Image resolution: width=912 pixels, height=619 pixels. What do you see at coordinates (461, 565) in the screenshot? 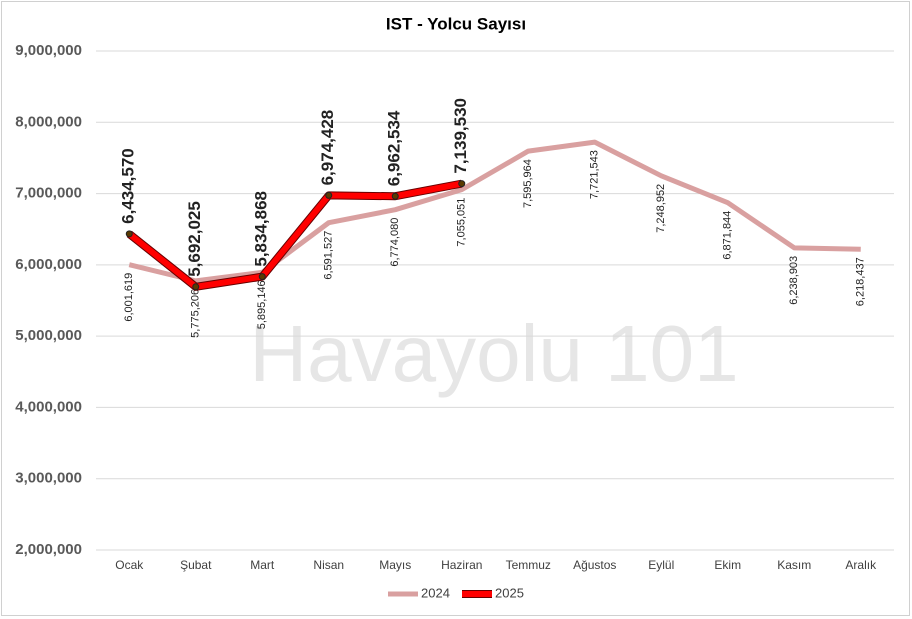
I see `x-tick-label: Haziran` at bounding box center [461, 565].